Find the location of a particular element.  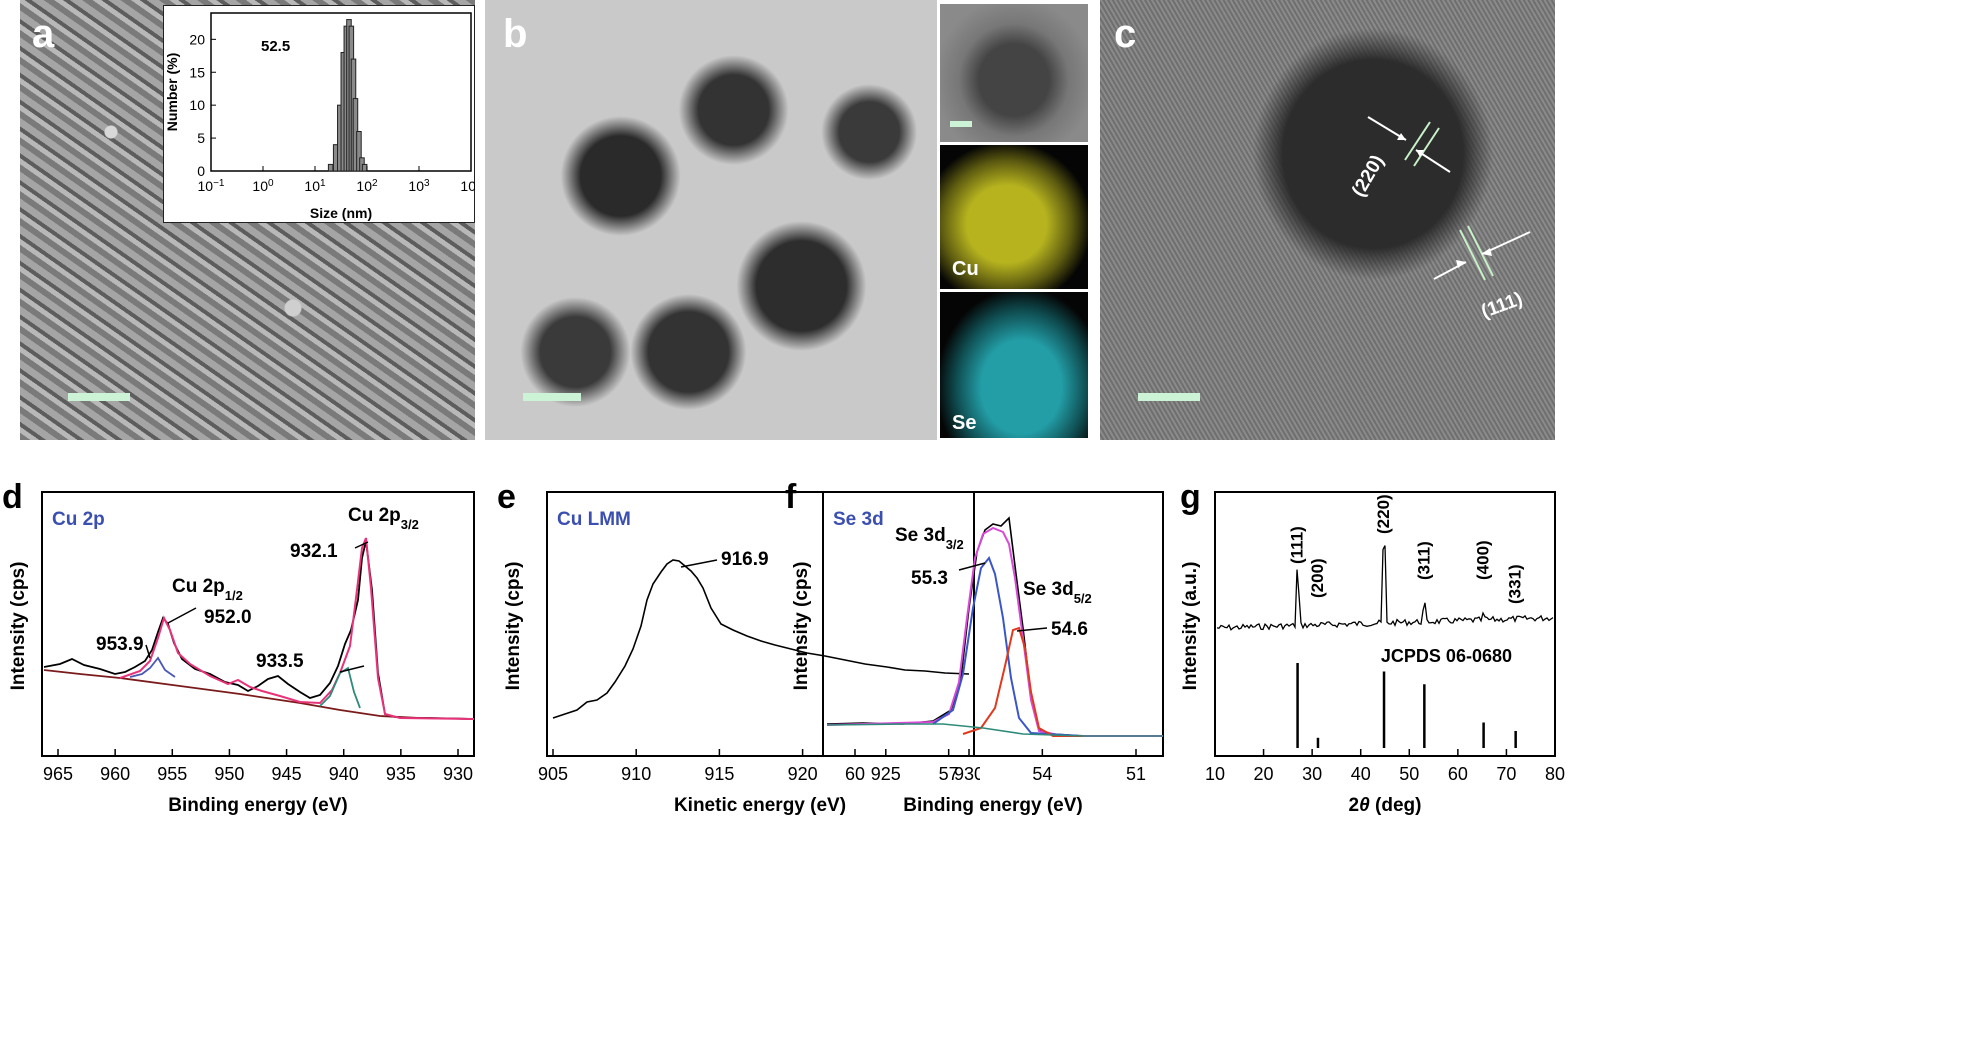

panel-b: b Cu Se is located at coordinates (787, 220).